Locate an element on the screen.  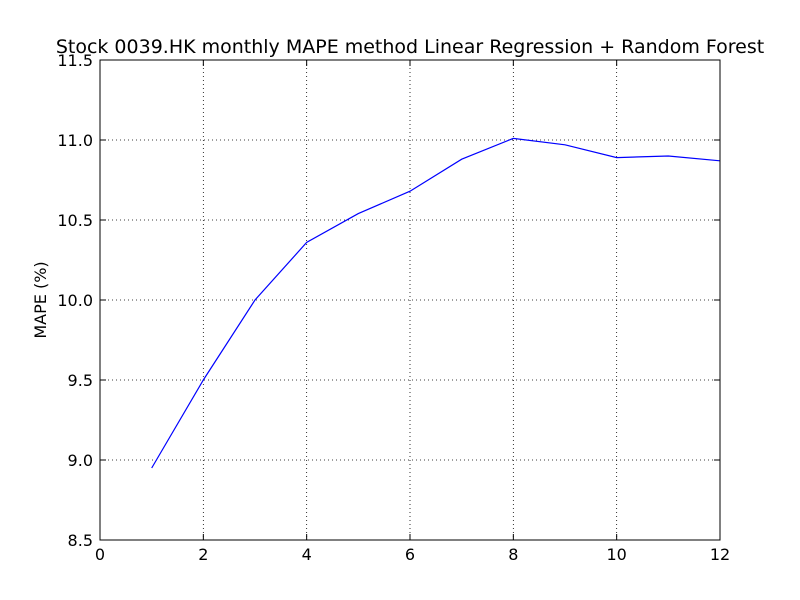
x-tick-labels: 0 2 4 6 8 10 12 is located at coordinates (412, 554).